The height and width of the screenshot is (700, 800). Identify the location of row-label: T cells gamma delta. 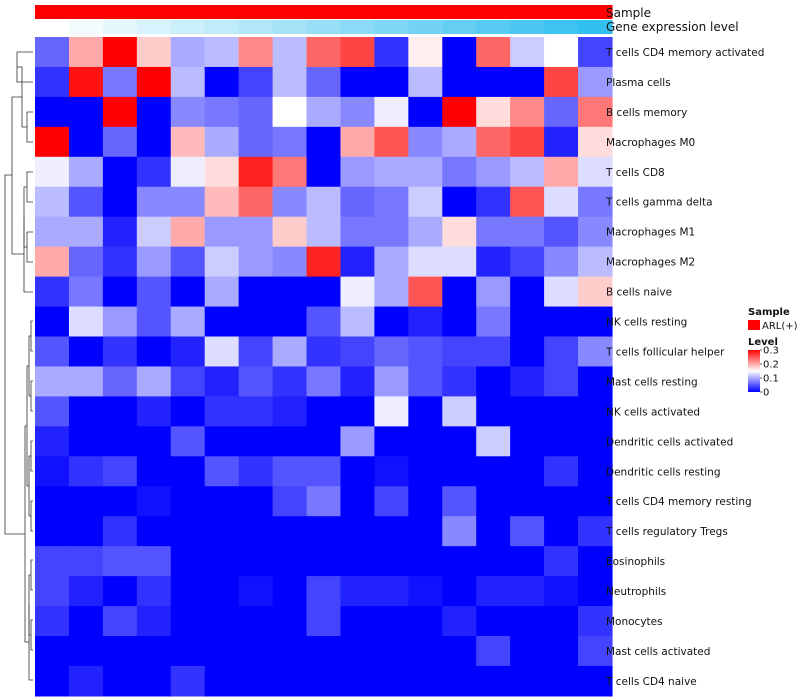
(659, 203).